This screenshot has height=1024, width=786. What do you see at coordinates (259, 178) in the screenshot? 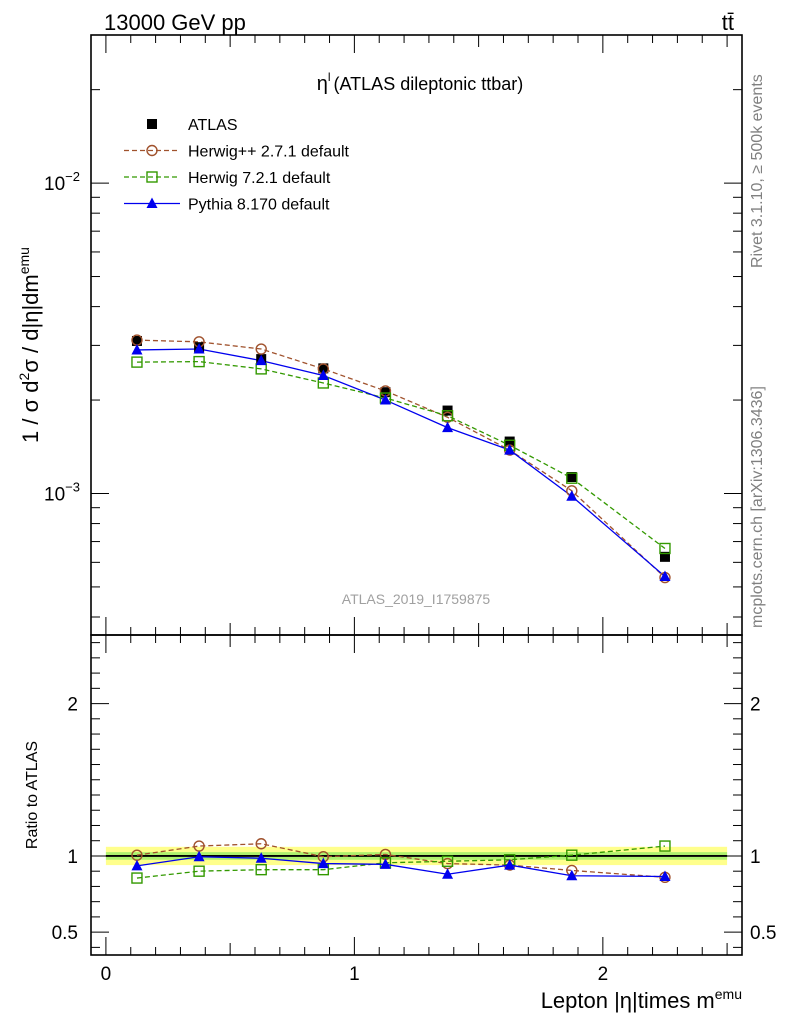
I see `legend-entry-label: Herwig 7.2.1 default` at bounding box center [259, 178].